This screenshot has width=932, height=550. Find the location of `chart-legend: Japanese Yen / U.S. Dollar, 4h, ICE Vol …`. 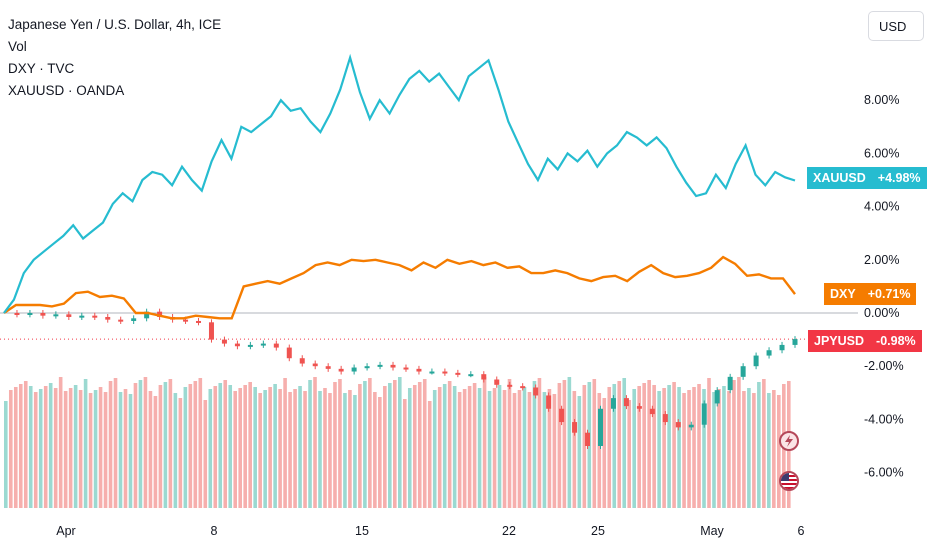

chart-legend: Japanese Yen / U.S. Dollar, 4h, ICE Vol … is located at coordinates (114, 58).